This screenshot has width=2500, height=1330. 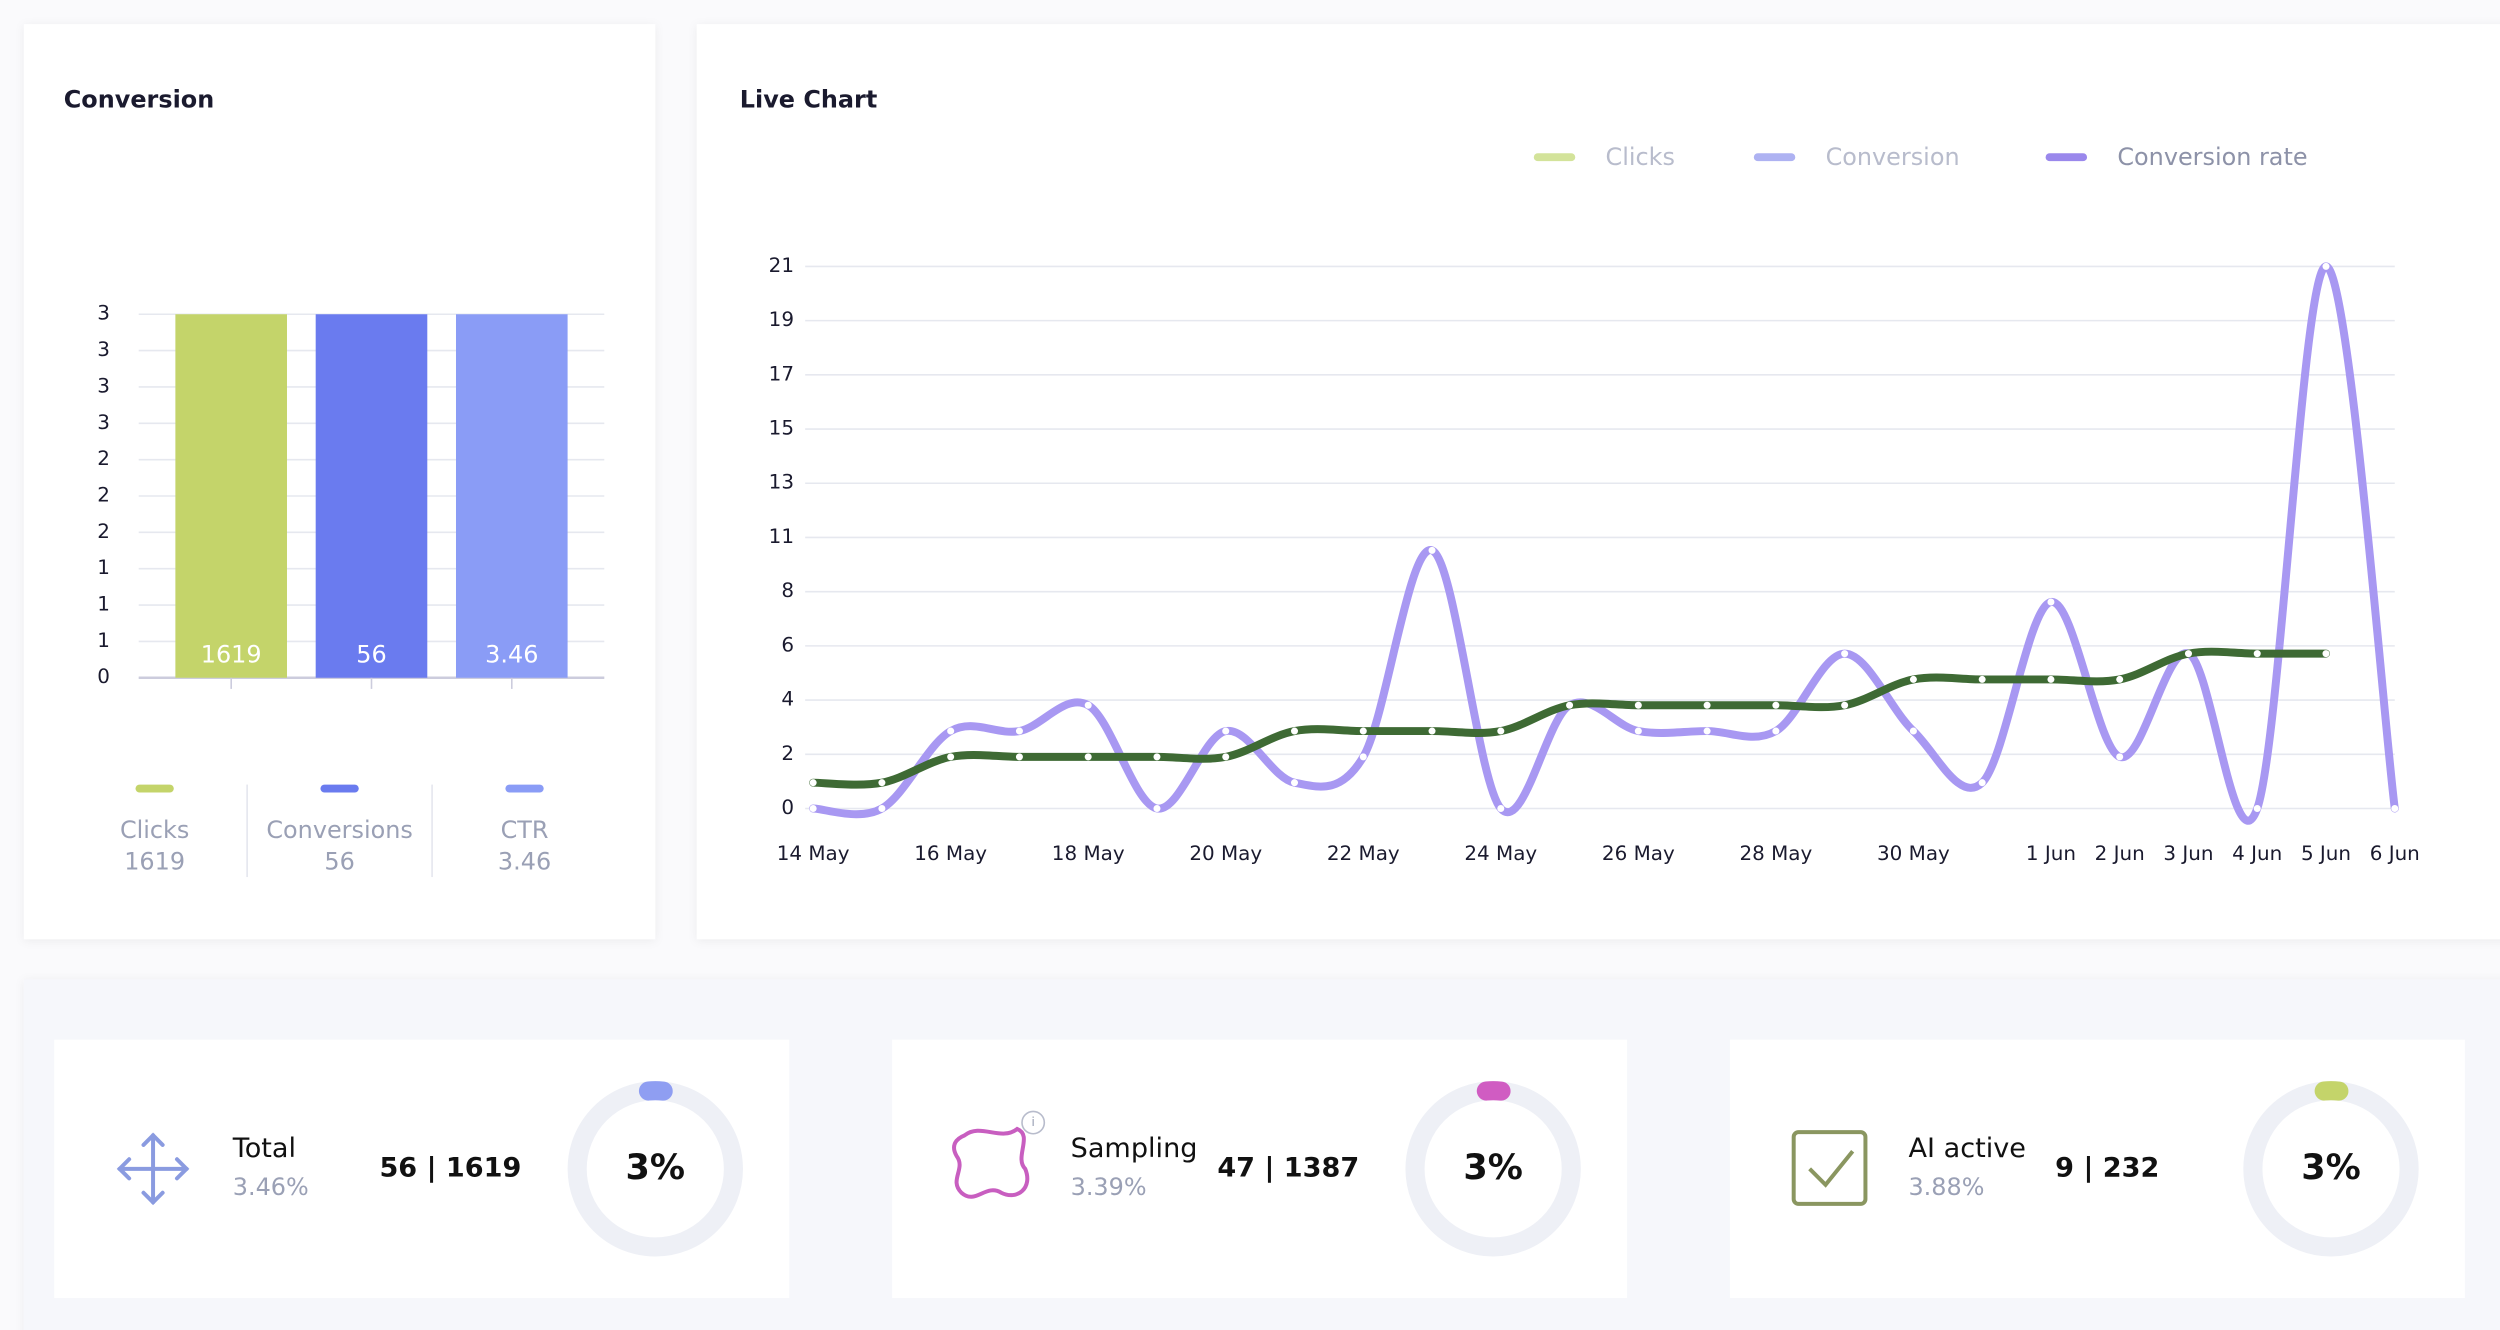 I want to click on icon-move, so click(x=153, y=1169).